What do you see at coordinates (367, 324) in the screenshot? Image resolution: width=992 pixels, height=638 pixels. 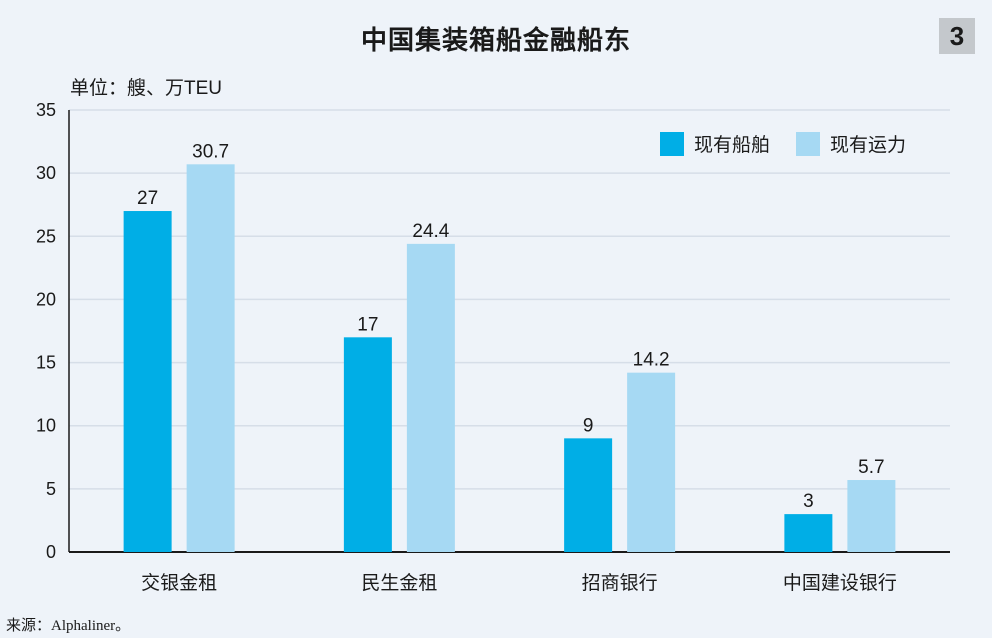 I see `value-label: 17` at bounding box center [367, 324].